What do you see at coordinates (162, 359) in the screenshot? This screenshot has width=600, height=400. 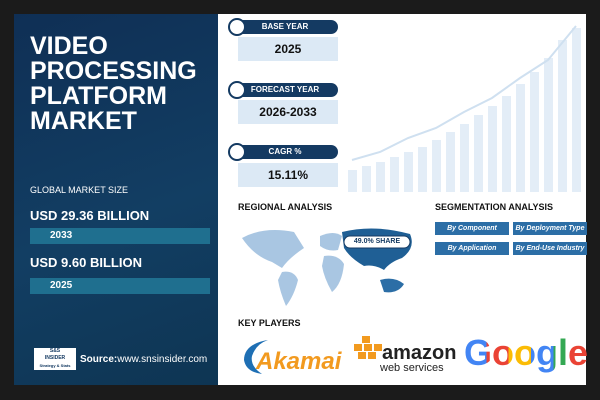 I see `source-url: www.snsinsider.com` at bounding box center [162, 359].